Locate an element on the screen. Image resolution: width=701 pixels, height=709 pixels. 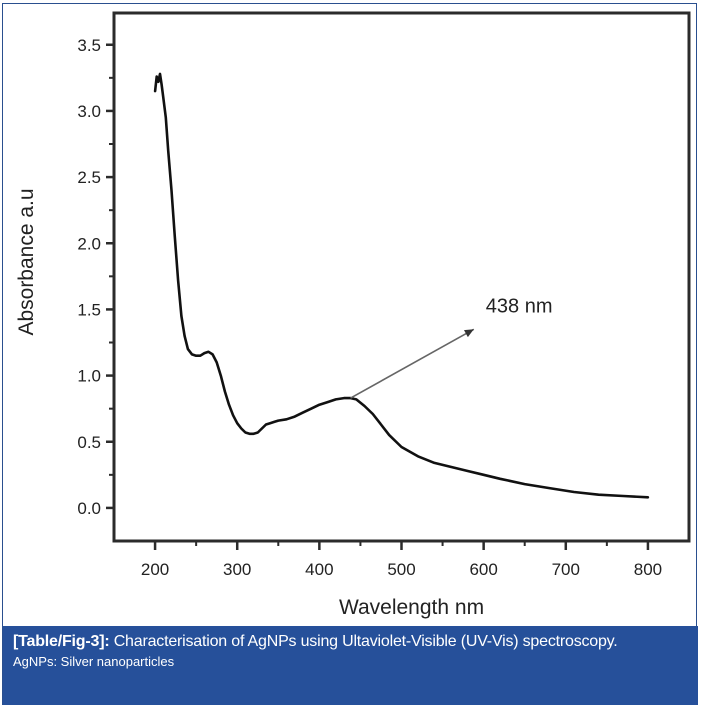
y-tick-label: 0.5 is located at coordinates (89, 442).